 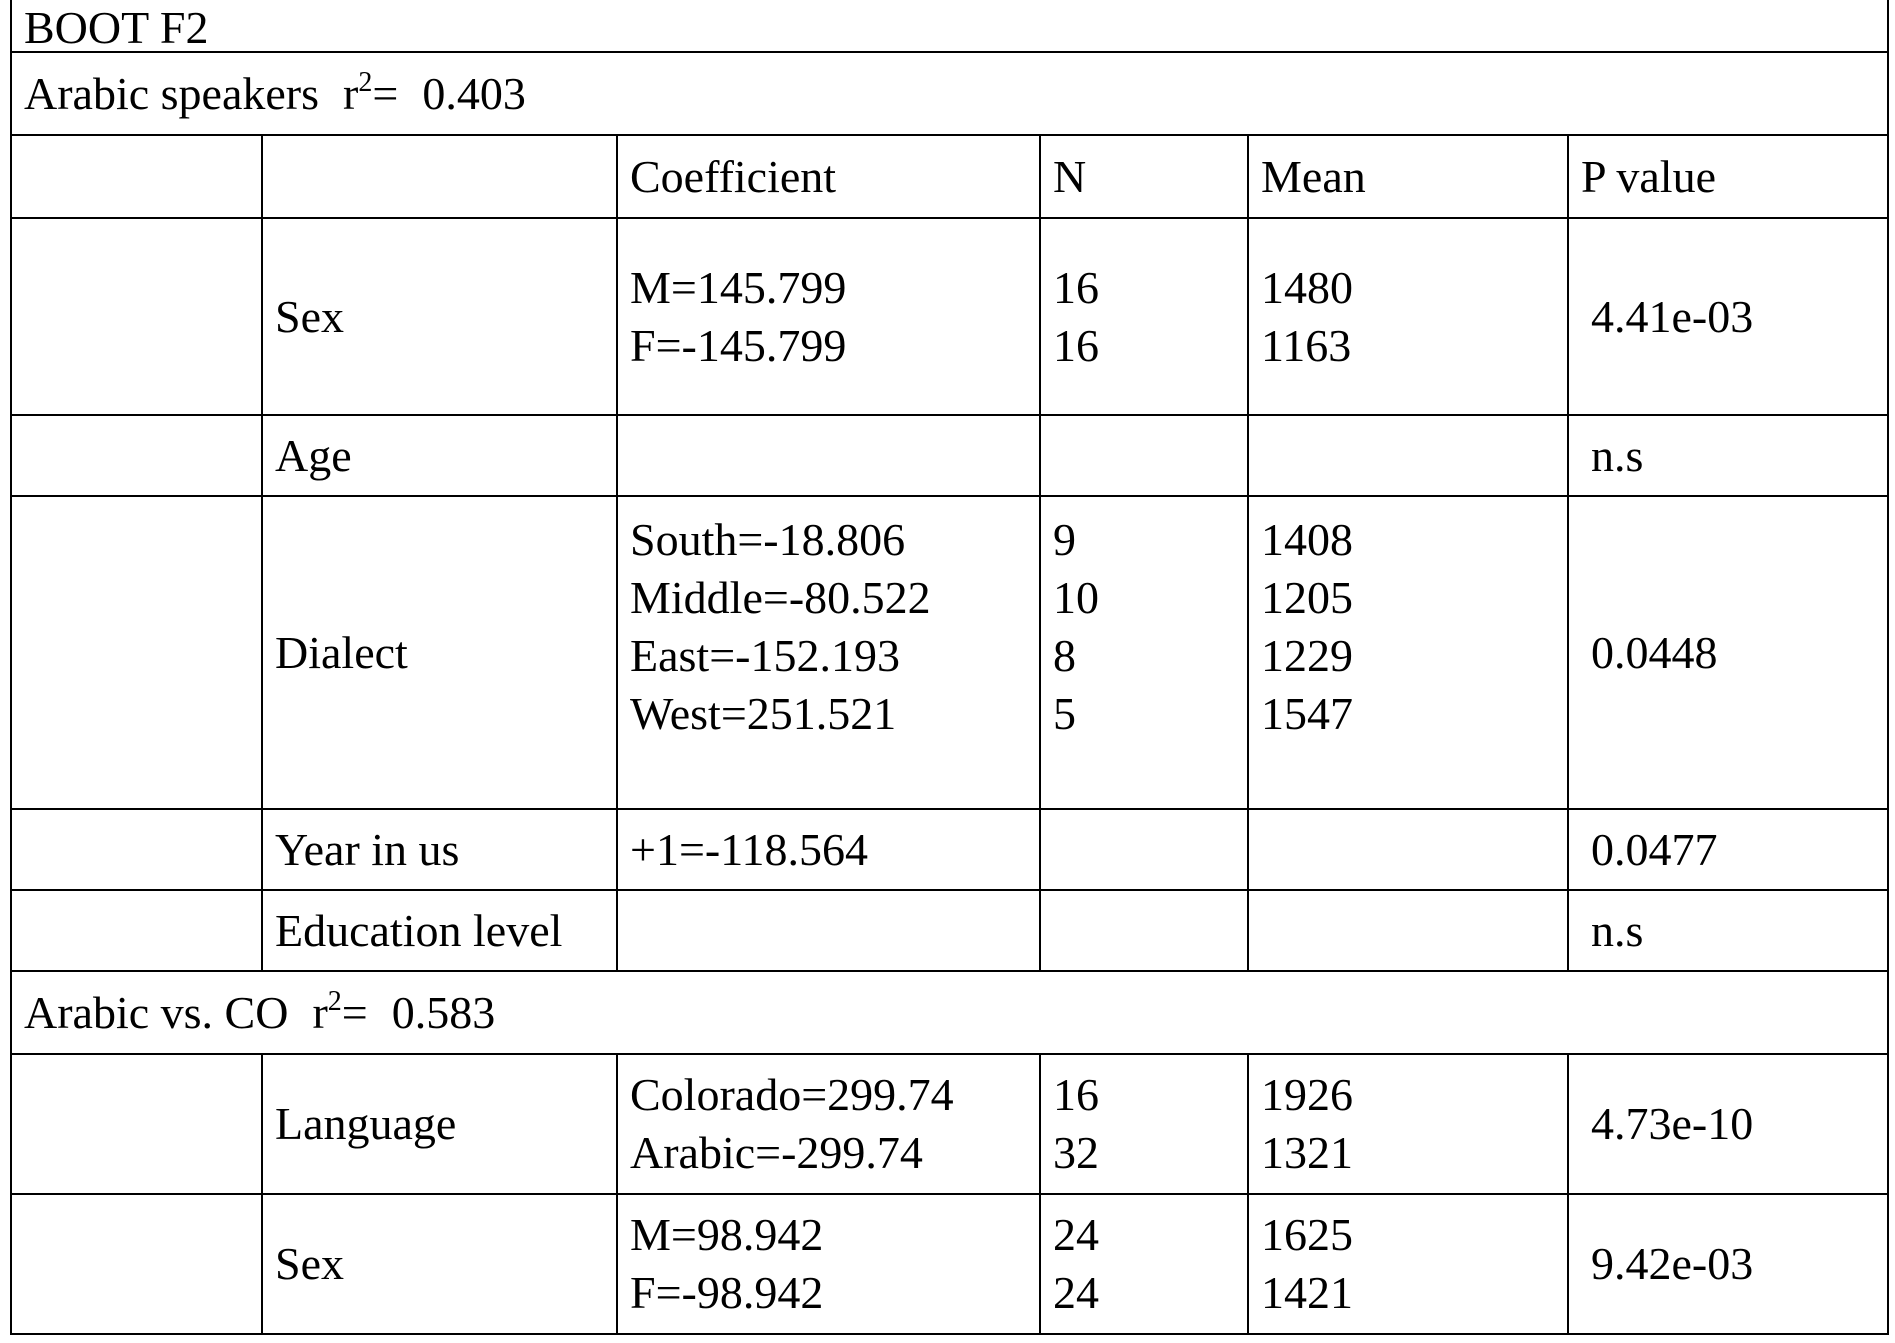 What do you see at coordinates (1307, 1094) in the screenshot?
I see `mean-value: 1926` at bounding box center [1307, 1094].